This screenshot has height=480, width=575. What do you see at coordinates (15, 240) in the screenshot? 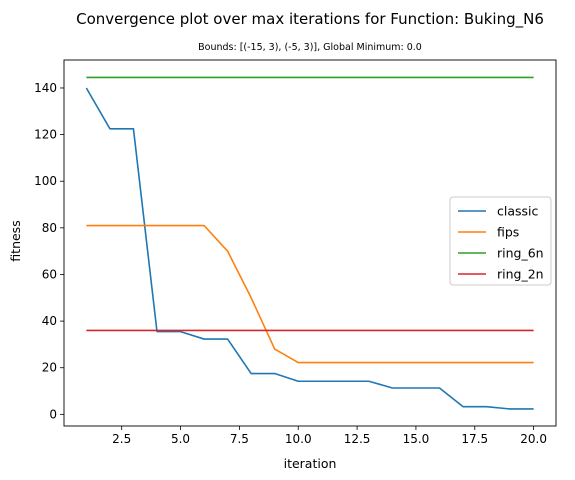
I see `y-axis-label: fitness` at bounding box center [15, 240].